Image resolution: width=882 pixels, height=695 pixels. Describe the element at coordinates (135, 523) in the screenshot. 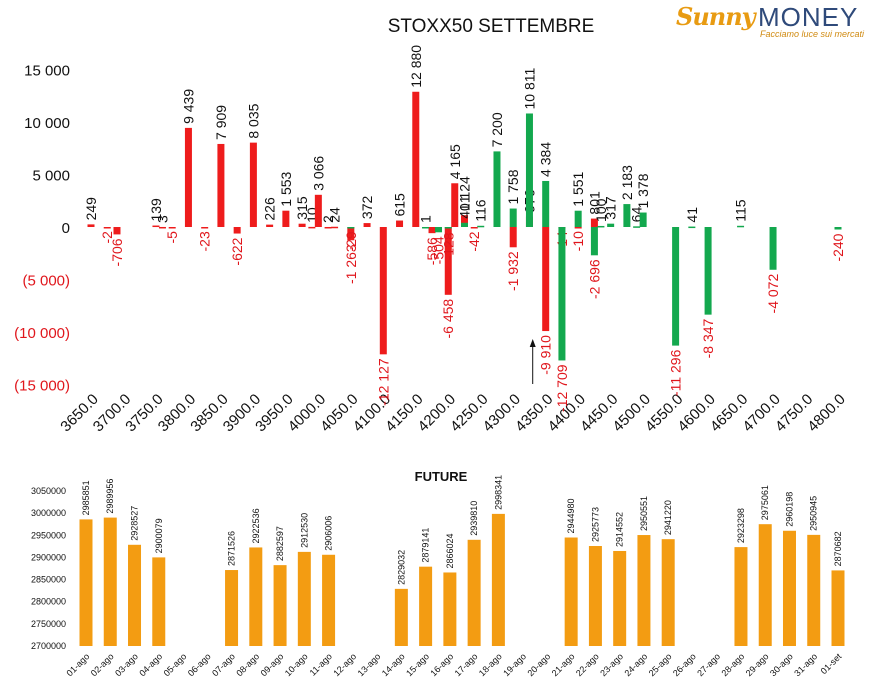

I see `future-data-label-2: 2928527` at that location.